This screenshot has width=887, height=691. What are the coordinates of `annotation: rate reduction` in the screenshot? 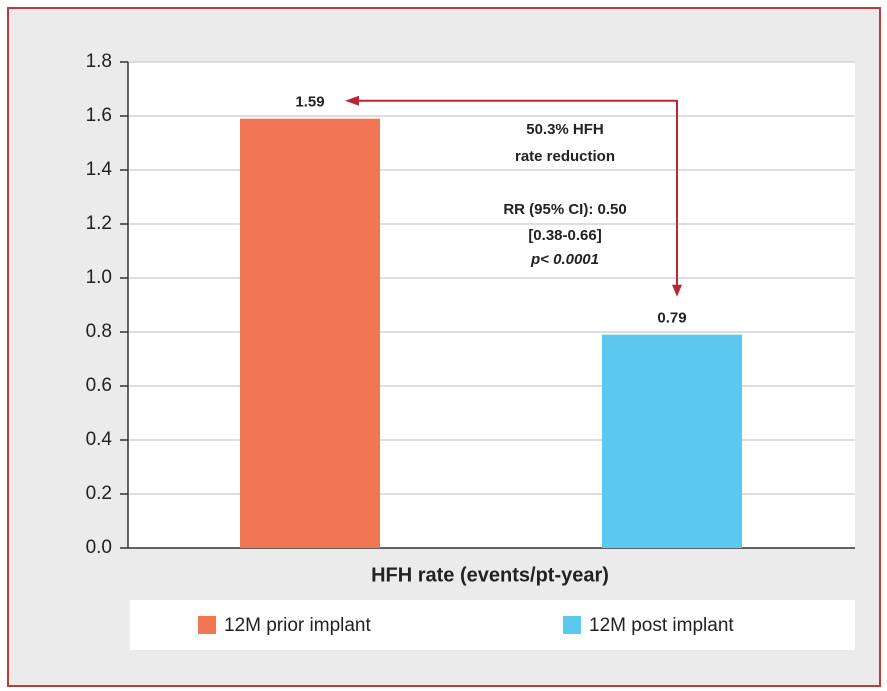 It's located at (565, 156).